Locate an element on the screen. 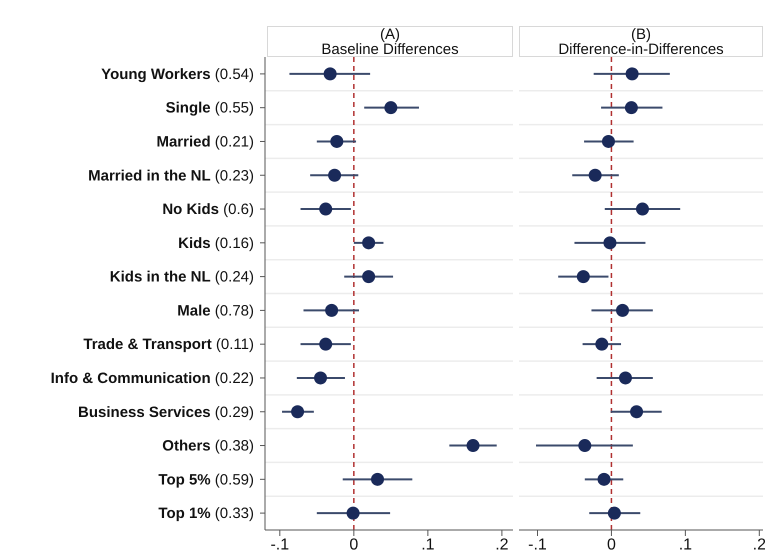 This screenshot has height=559, width=765. chart-title: (A) is located at coordinates (390, 34).